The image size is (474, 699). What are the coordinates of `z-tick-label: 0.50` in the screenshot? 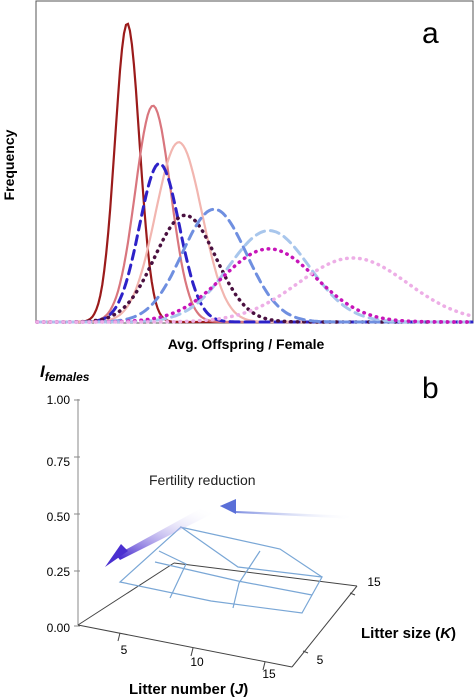 It's located at (59, 517).